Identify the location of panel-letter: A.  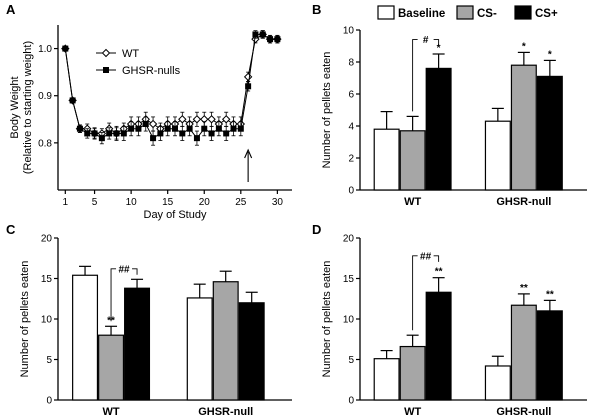
(11, 9).